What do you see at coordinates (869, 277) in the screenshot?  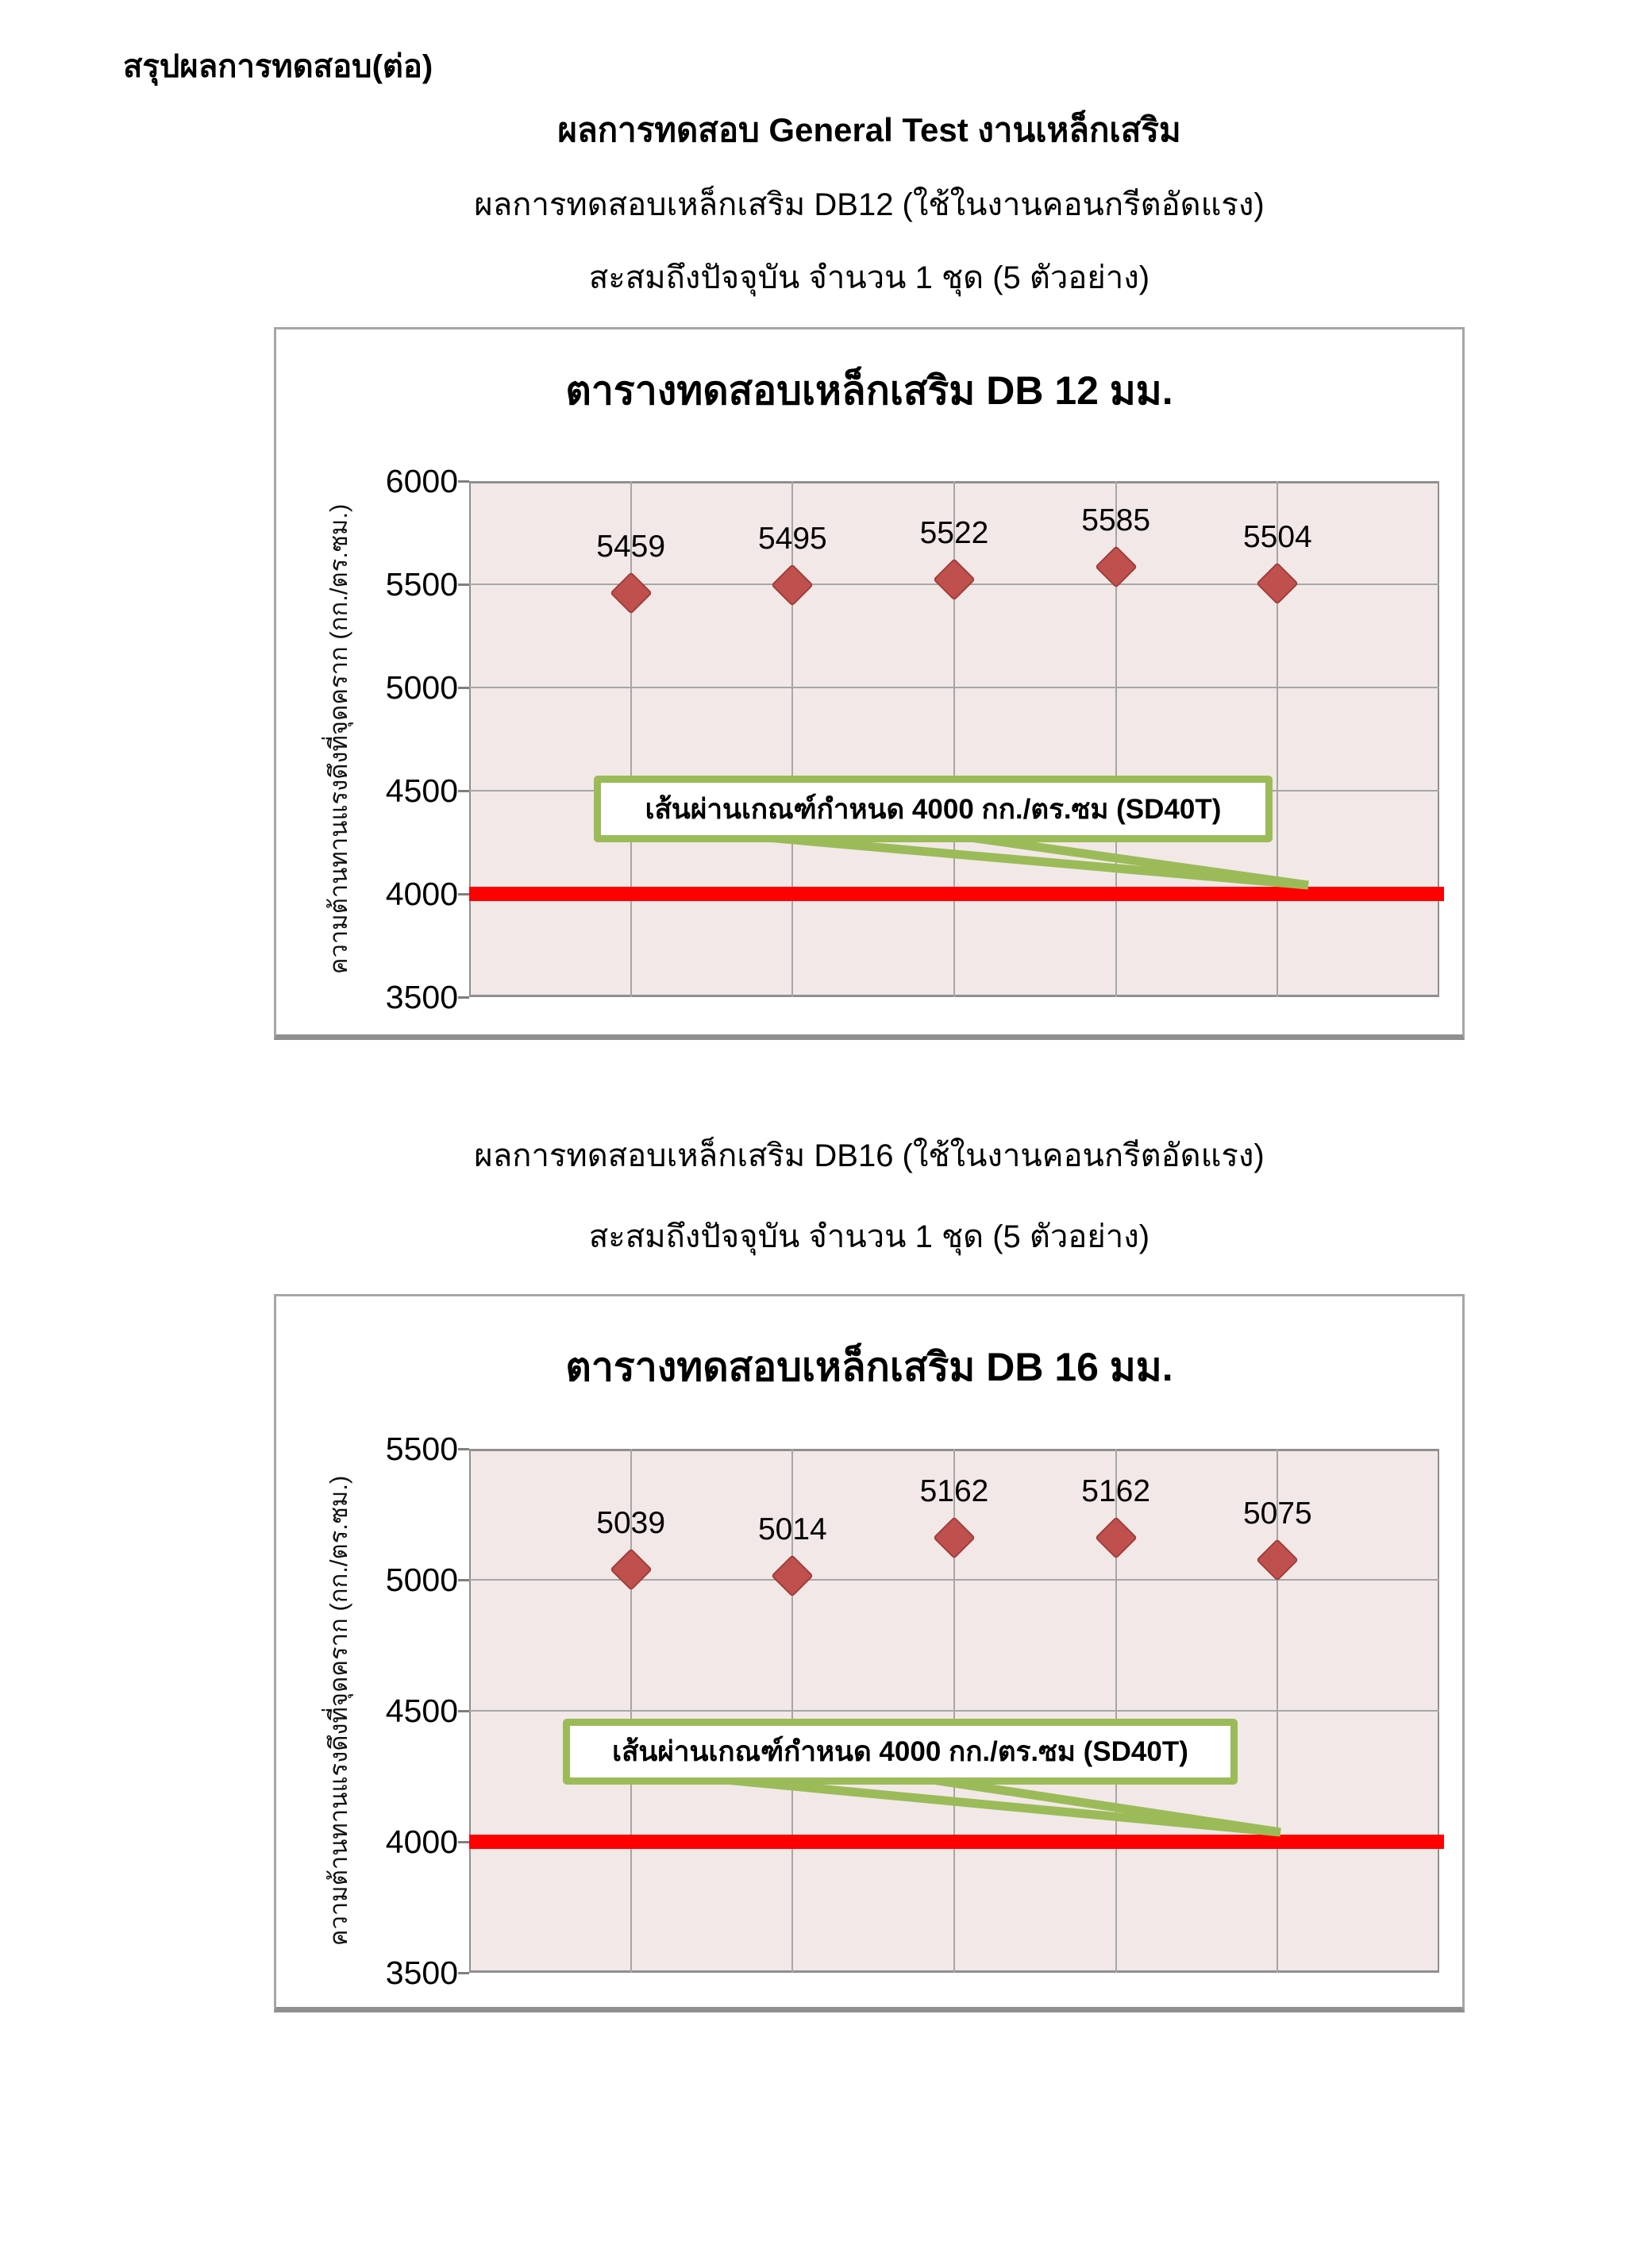 I see `section1-sample-count: สะสมถึงปัจจุบัน จำนวน 1 ชุด (5 ตัวอย่าง)` at bounding box center [869, 277].